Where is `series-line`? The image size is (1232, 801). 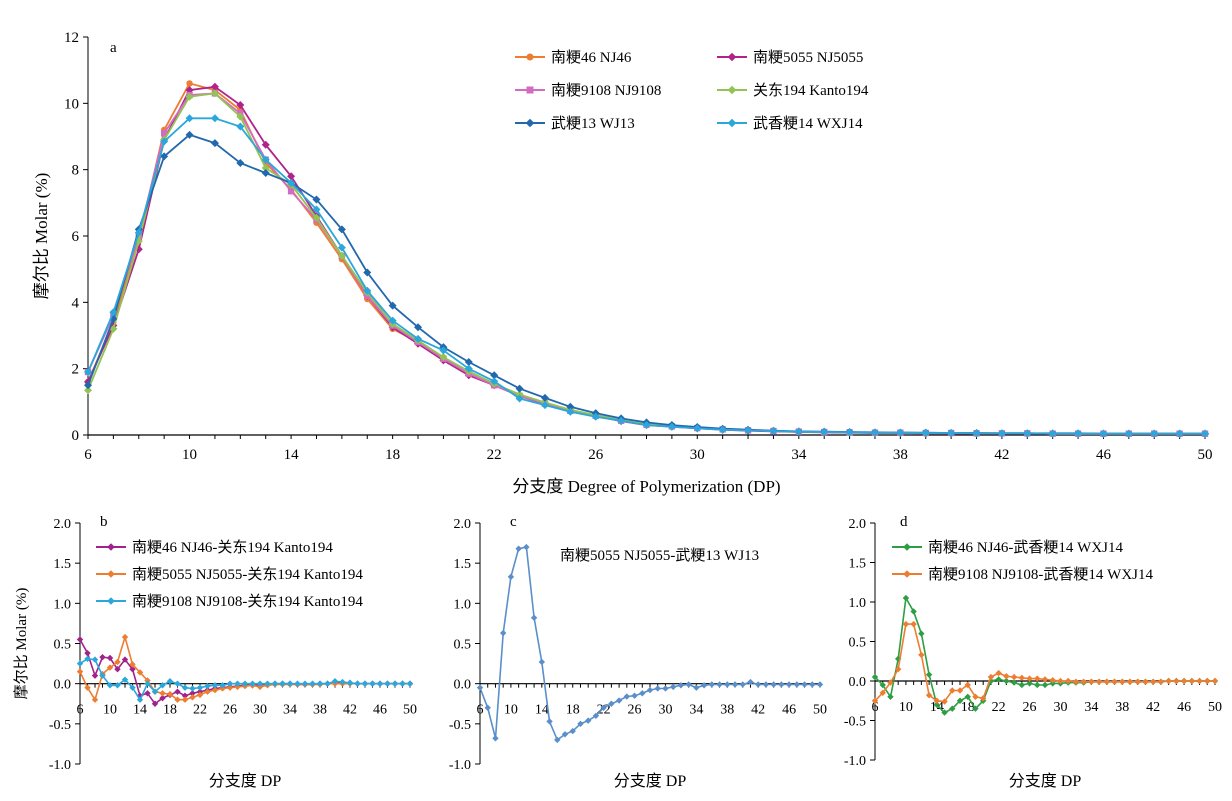 series-line is located at coordinates (244, 668).